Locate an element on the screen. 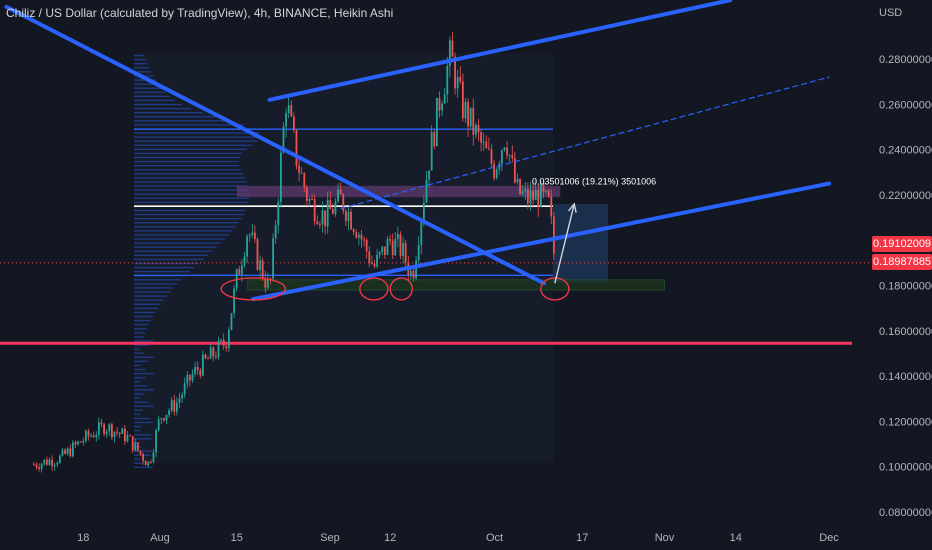  x-tick-label: 14 is located at coordinates (736, 538).